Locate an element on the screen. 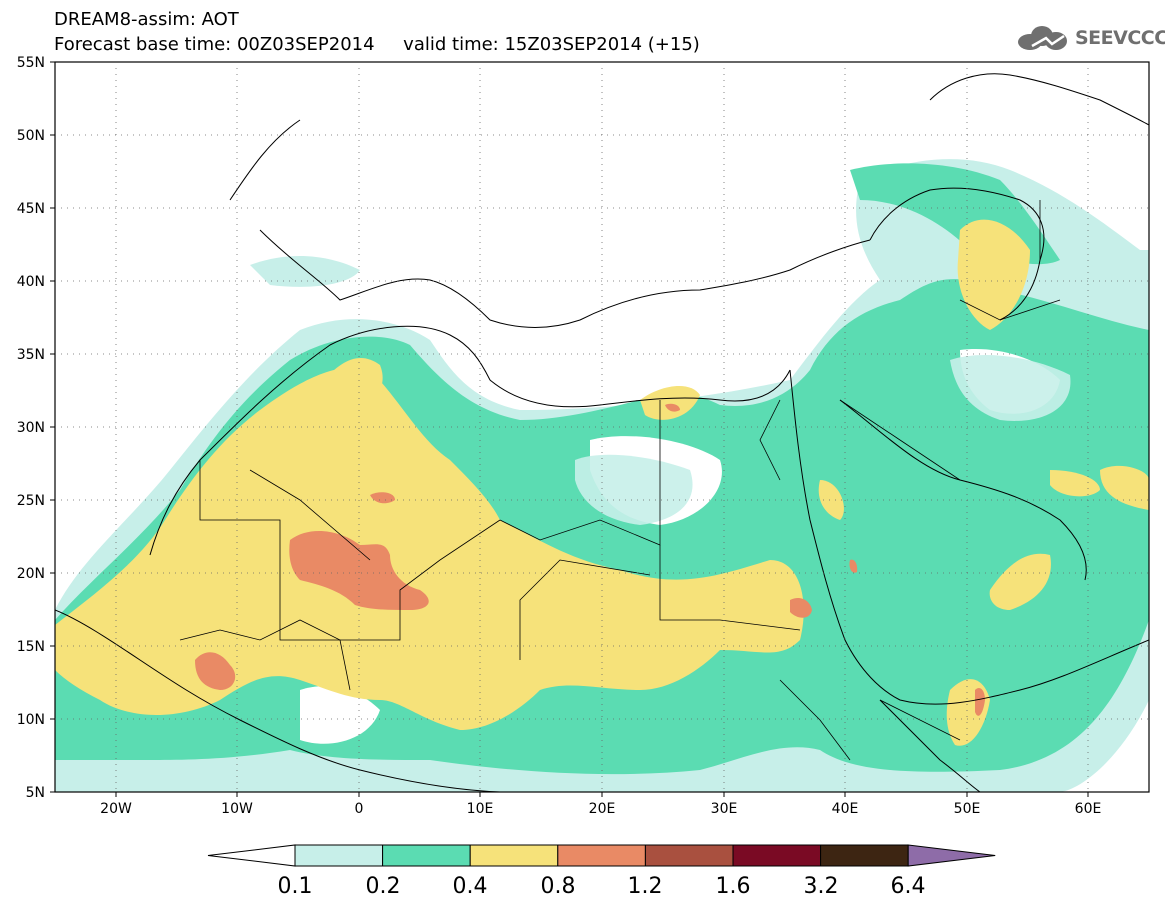 This screenshot has width=1165, height=905. lat-label: 20N is located at coordinates (31, 574).